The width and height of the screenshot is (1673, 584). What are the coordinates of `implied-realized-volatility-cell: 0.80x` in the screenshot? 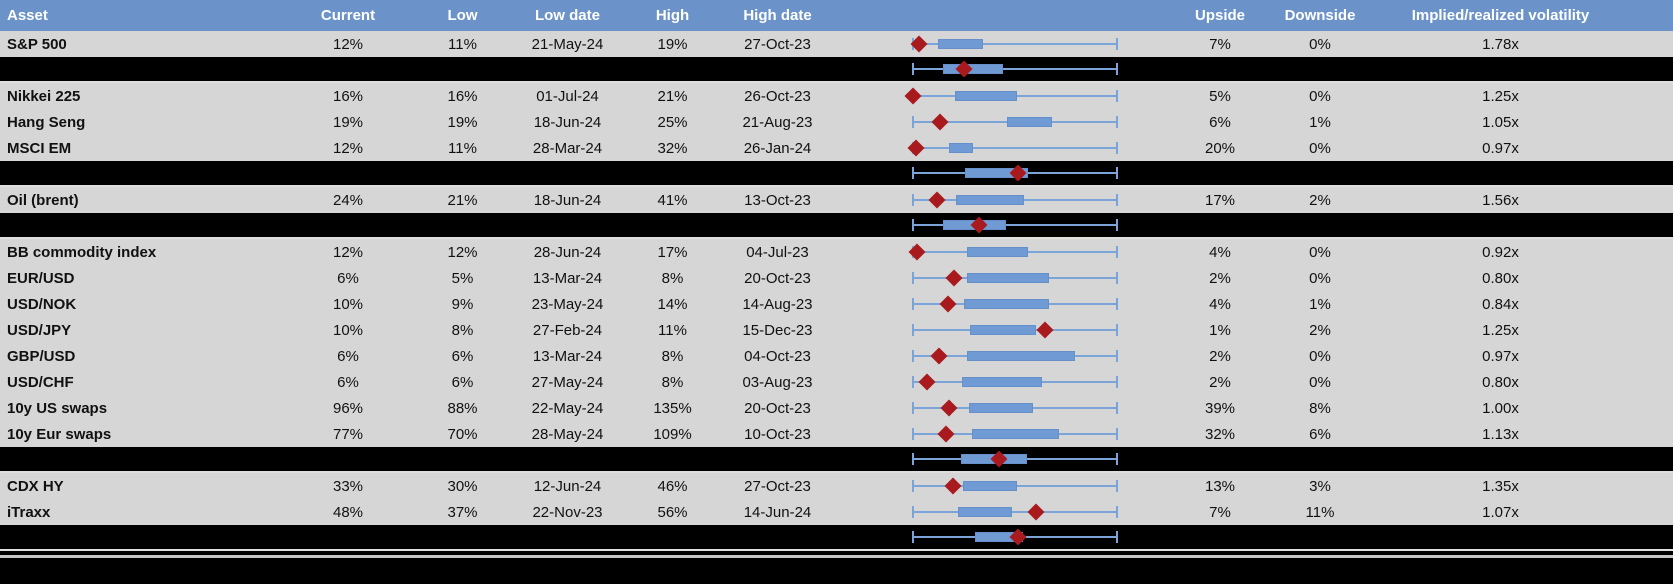 It's located at (1500, 278).